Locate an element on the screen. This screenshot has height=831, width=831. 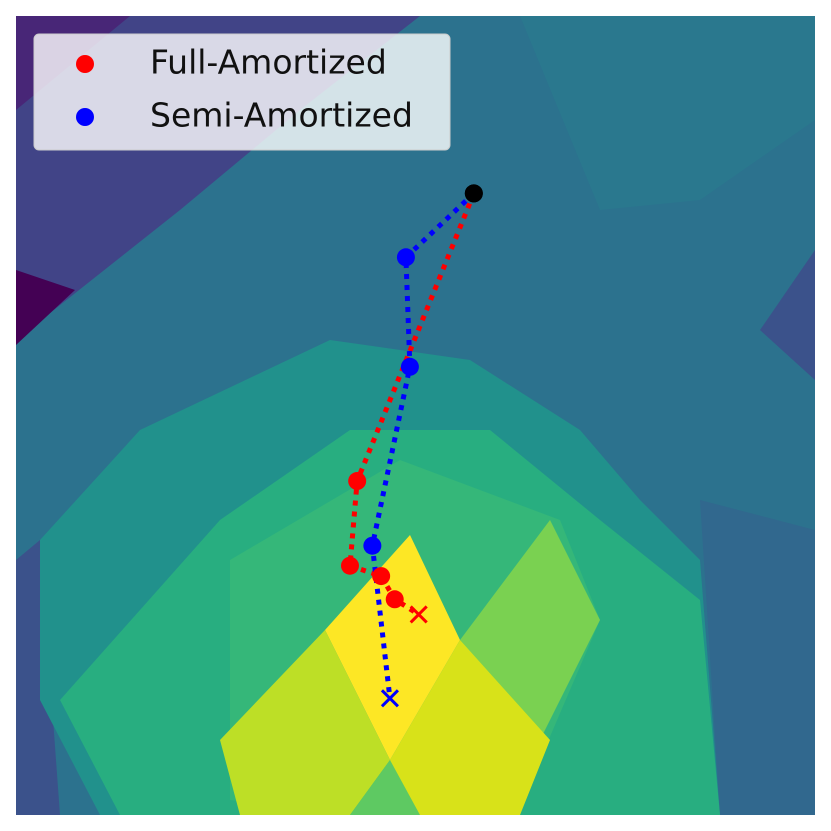
legend-box is located at coordinates (242, 92).